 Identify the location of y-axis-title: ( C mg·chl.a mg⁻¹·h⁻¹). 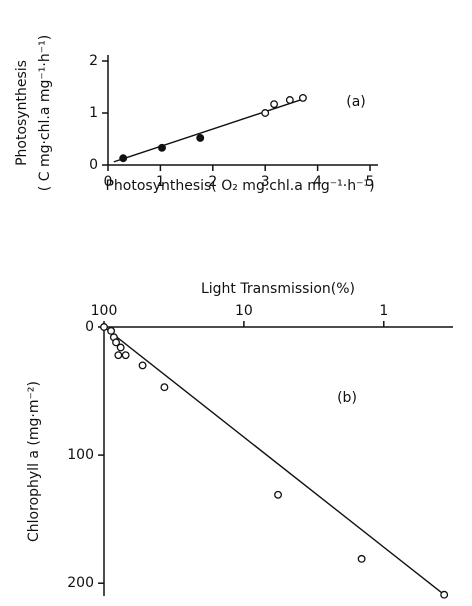
(45, 113).